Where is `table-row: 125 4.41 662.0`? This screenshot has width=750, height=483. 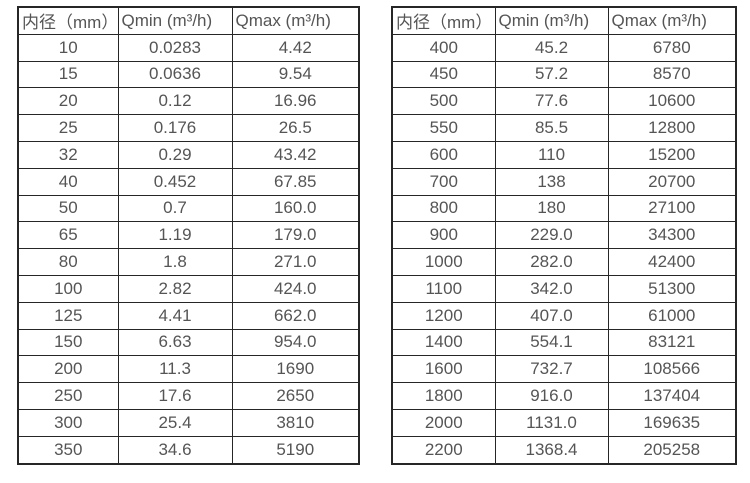
table-row: 125 4.41 662.0 is located at coordinates (188, 315).